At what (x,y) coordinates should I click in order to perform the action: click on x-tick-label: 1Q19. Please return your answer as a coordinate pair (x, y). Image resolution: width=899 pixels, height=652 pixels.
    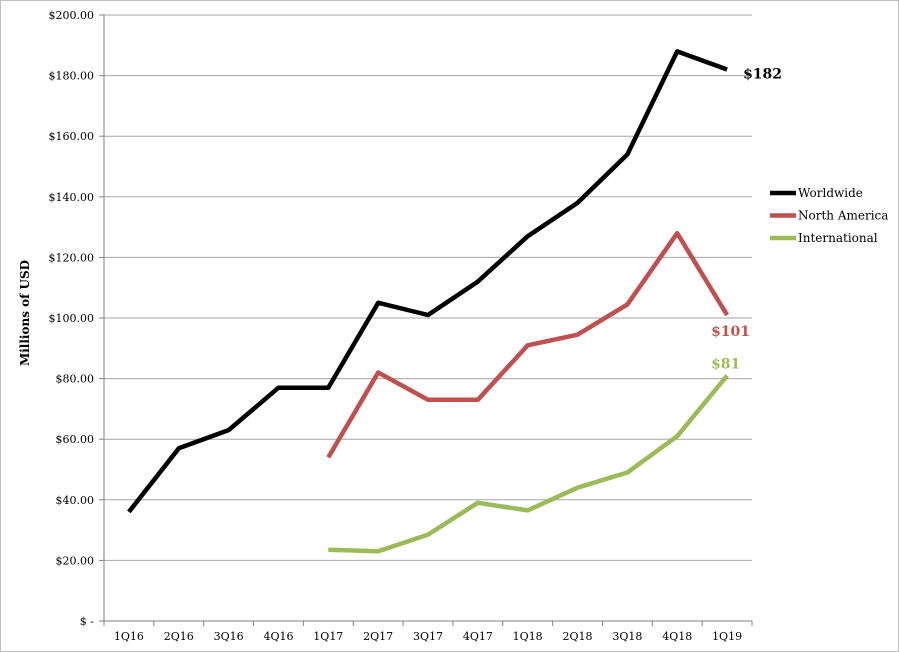
    Looking at the image, I should click on (727, 636).